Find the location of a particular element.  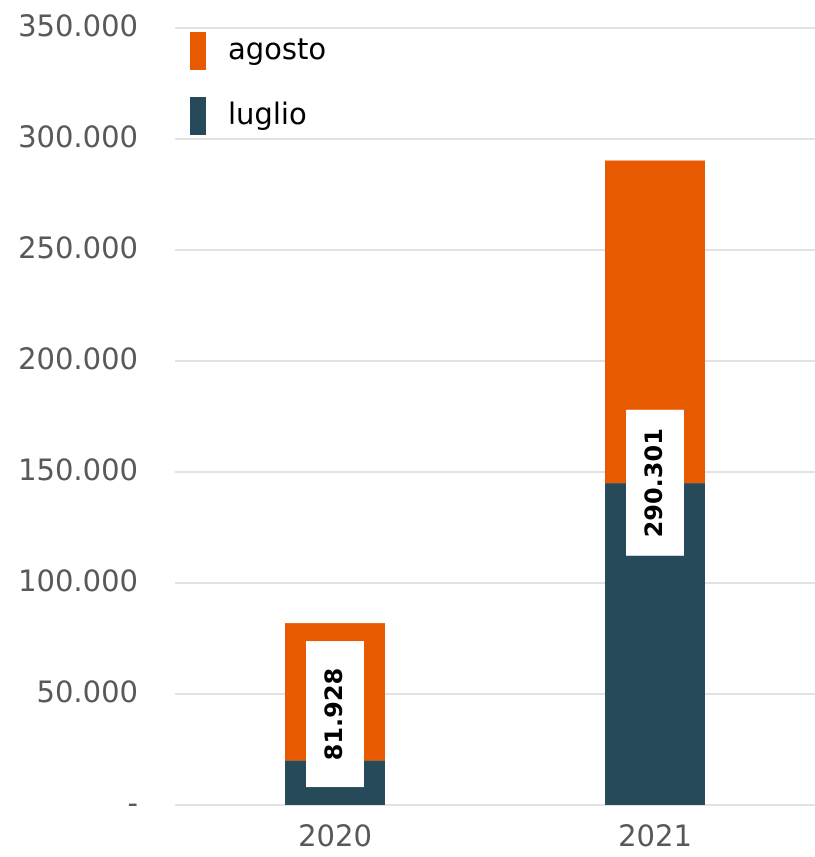

total-label: 81.928 is located at coordinates (334, 714).